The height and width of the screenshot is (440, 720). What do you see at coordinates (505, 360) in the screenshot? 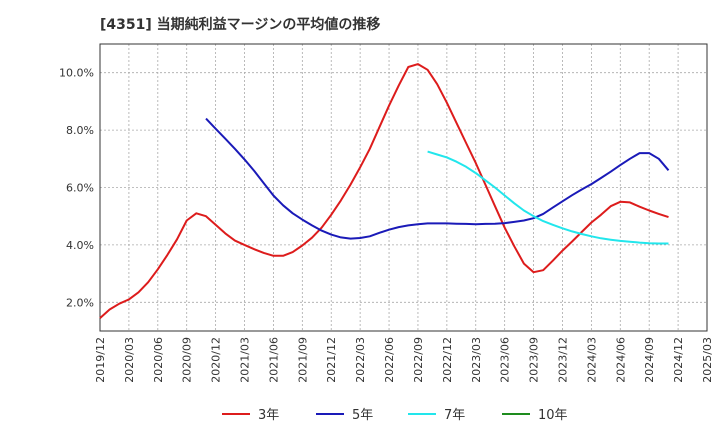
I see `x-tick-label: 2023/06` at bounding box center [505, 360].